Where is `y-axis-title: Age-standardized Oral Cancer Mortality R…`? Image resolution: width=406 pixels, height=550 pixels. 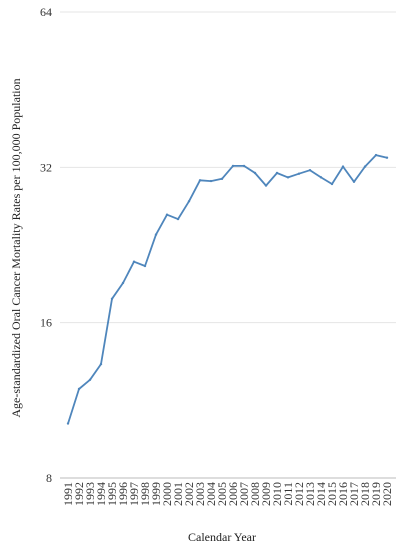
y-axis-title: Age-standardized Oral Cancer Mortality R… is located at coordinates (16, 247).